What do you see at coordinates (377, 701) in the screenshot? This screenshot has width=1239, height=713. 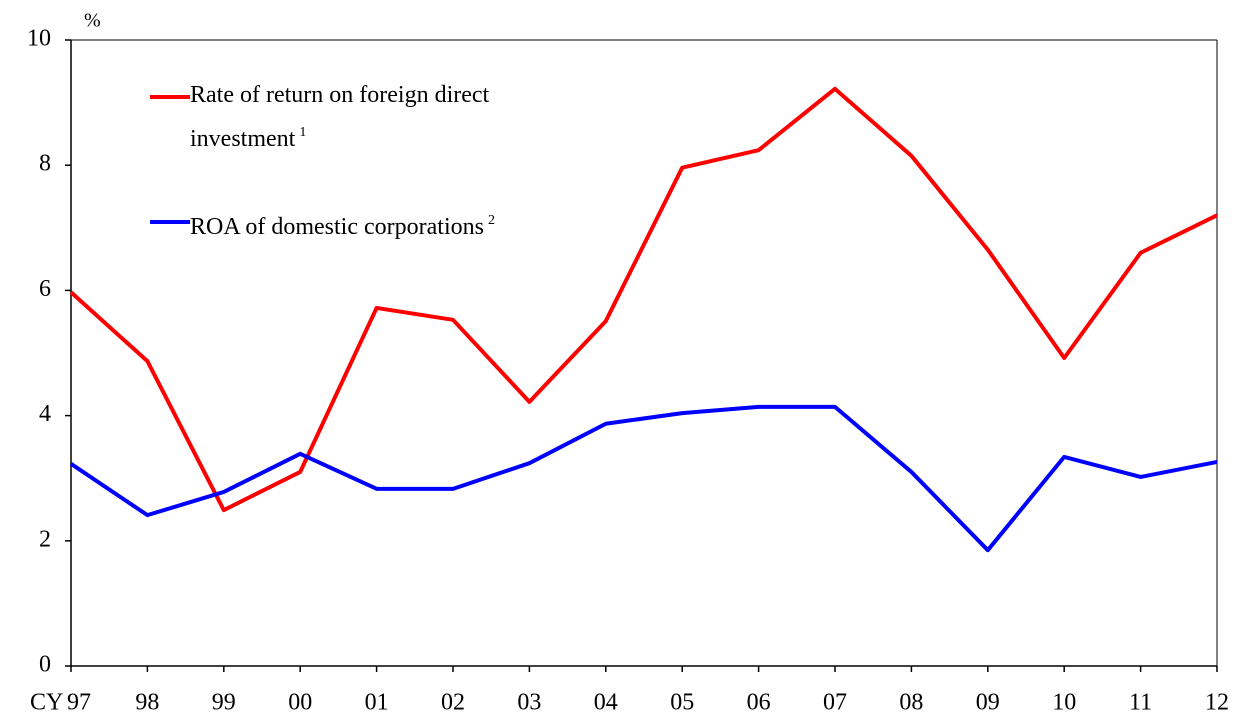 I see `x-tick-label: 01` at bounding box center [377, 701].